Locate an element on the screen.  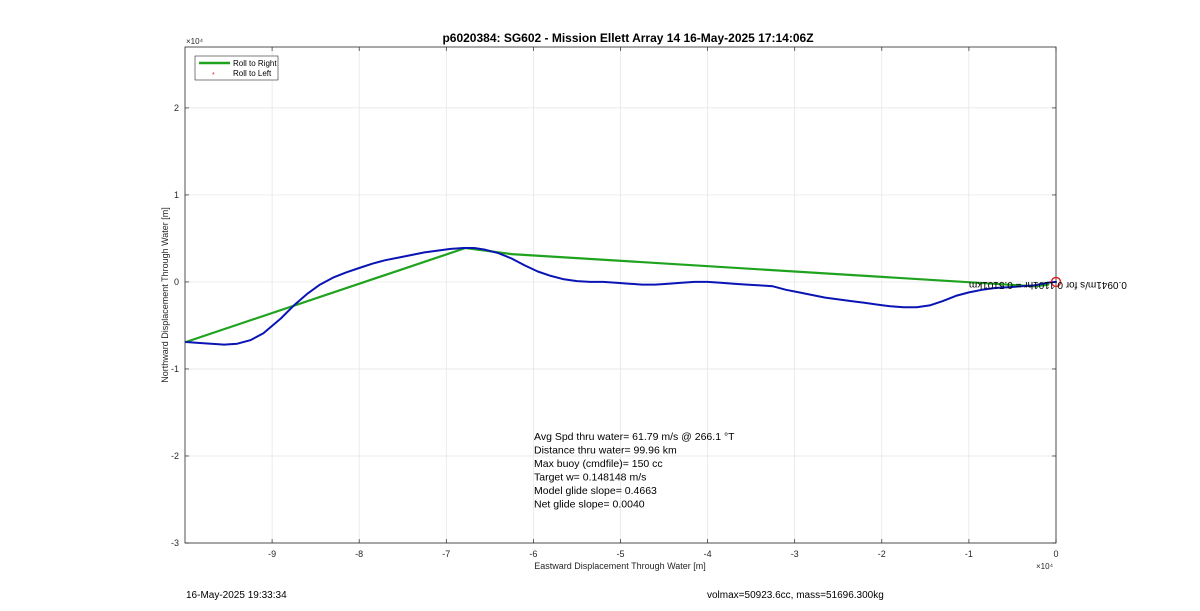
x-tick-label: 0 is located at coordinates (1055, 554).